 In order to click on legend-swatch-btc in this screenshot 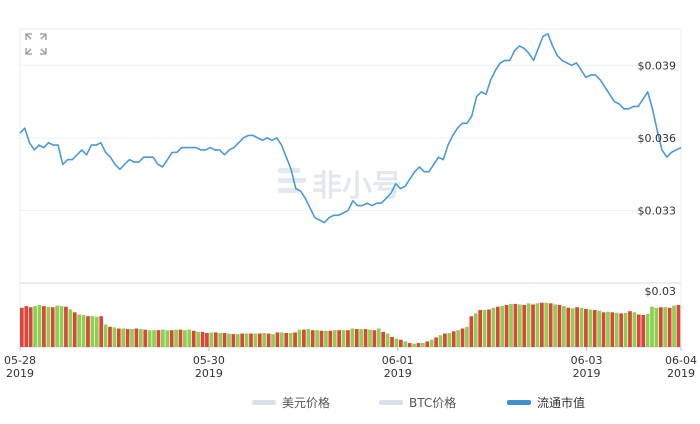, I will do `click(391, 402)`.